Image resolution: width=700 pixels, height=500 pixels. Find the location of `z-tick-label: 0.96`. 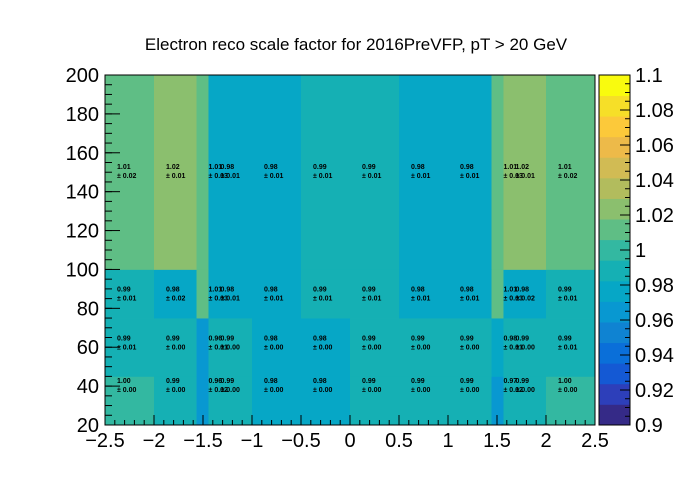

z-tick-label: 0.96 is located at coordinates (654, 321).